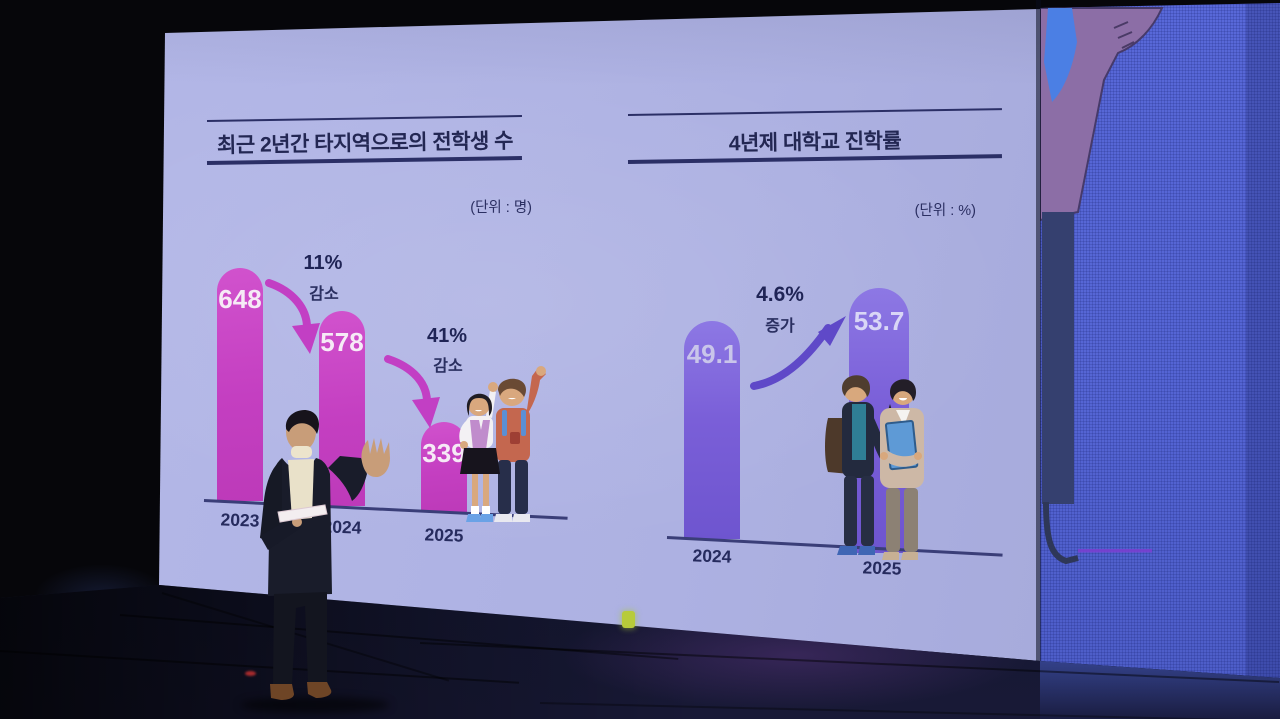  Describe the element at coordinates (712, 430) in the screenshot. I see `bar-2024-rate: 49.1` at that location.